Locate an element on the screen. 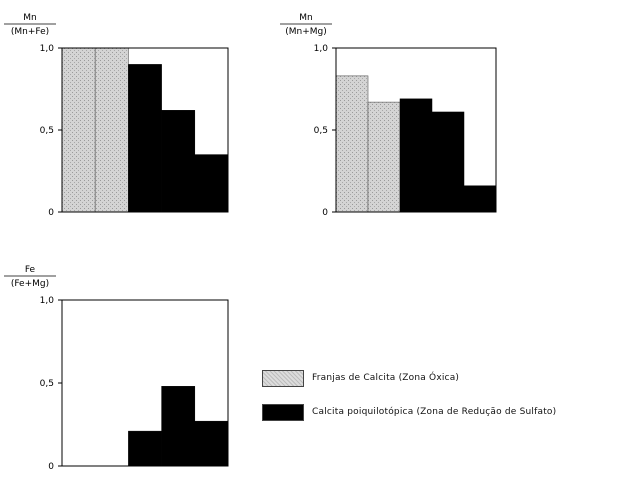 Image resolution: width=621 pixels, height=477 pixels. chart1-ytick-label-3: 0 is located at coordinates (51, 213).